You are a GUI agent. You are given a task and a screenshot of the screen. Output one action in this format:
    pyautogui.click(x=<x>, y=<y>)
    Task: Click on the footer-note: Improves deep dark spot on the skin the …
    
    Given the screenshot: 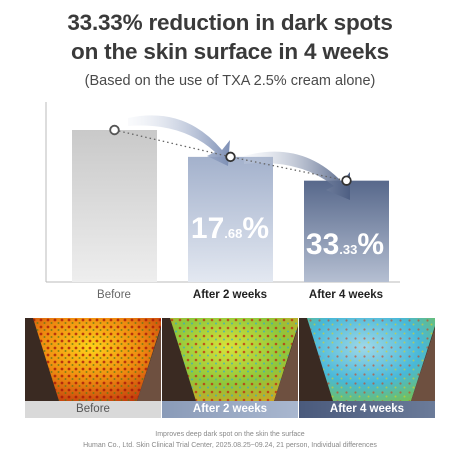 What is the action you would take?
    pyautogui.click(x=230, y=434)
    